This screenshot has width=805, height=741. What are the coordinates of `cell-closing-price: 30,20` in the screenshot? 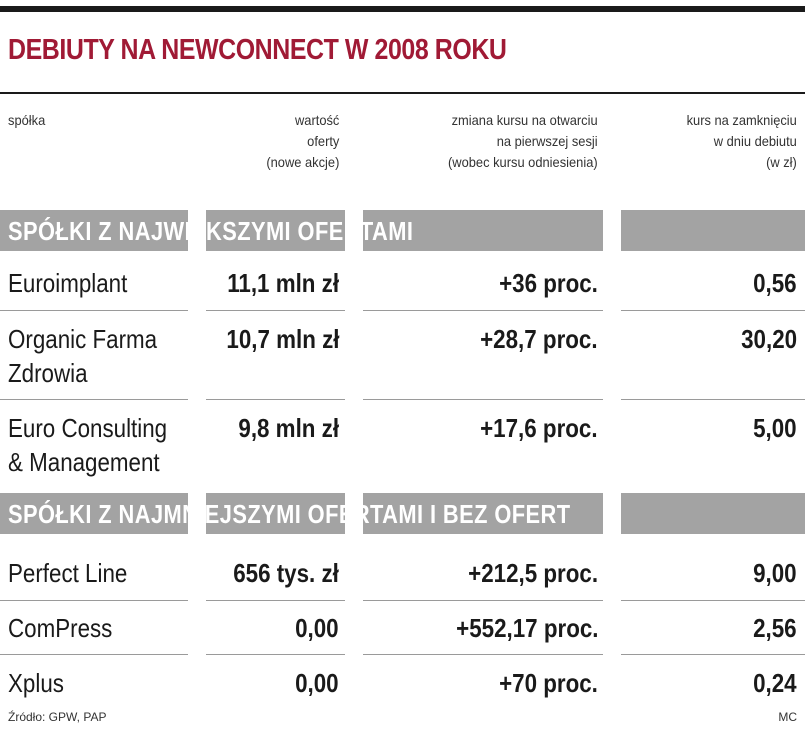 It's located at (769, 339).